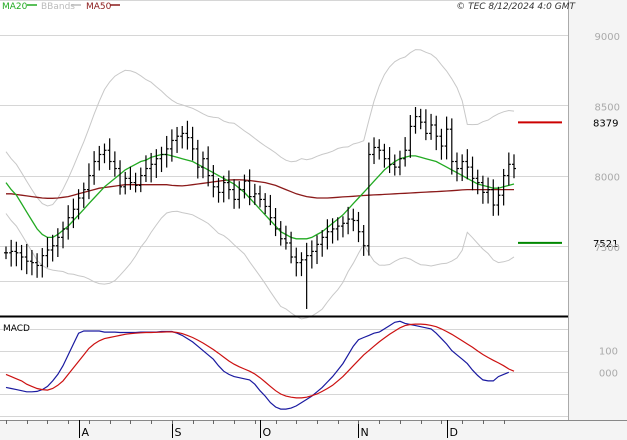 Image resolution: width=627 pixels, height=440 pixels. Describe the element at coordinates (99, 7) in the screenshot. I see `legend-label-ma50: MA50` at that location.